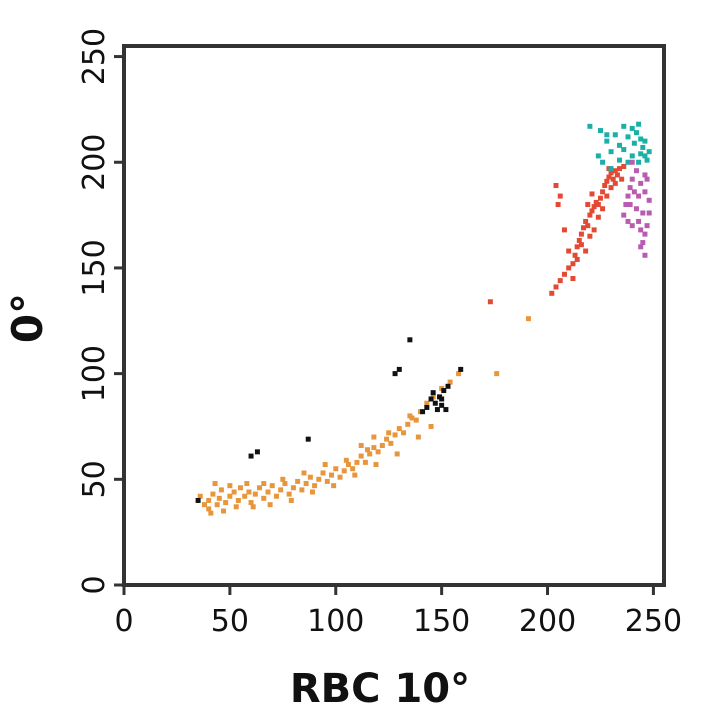  What do you see at coordinates (380, 688) in the screenshot?
I see `x-axis-title: RBC 10°` at bounding box center [380, 688].